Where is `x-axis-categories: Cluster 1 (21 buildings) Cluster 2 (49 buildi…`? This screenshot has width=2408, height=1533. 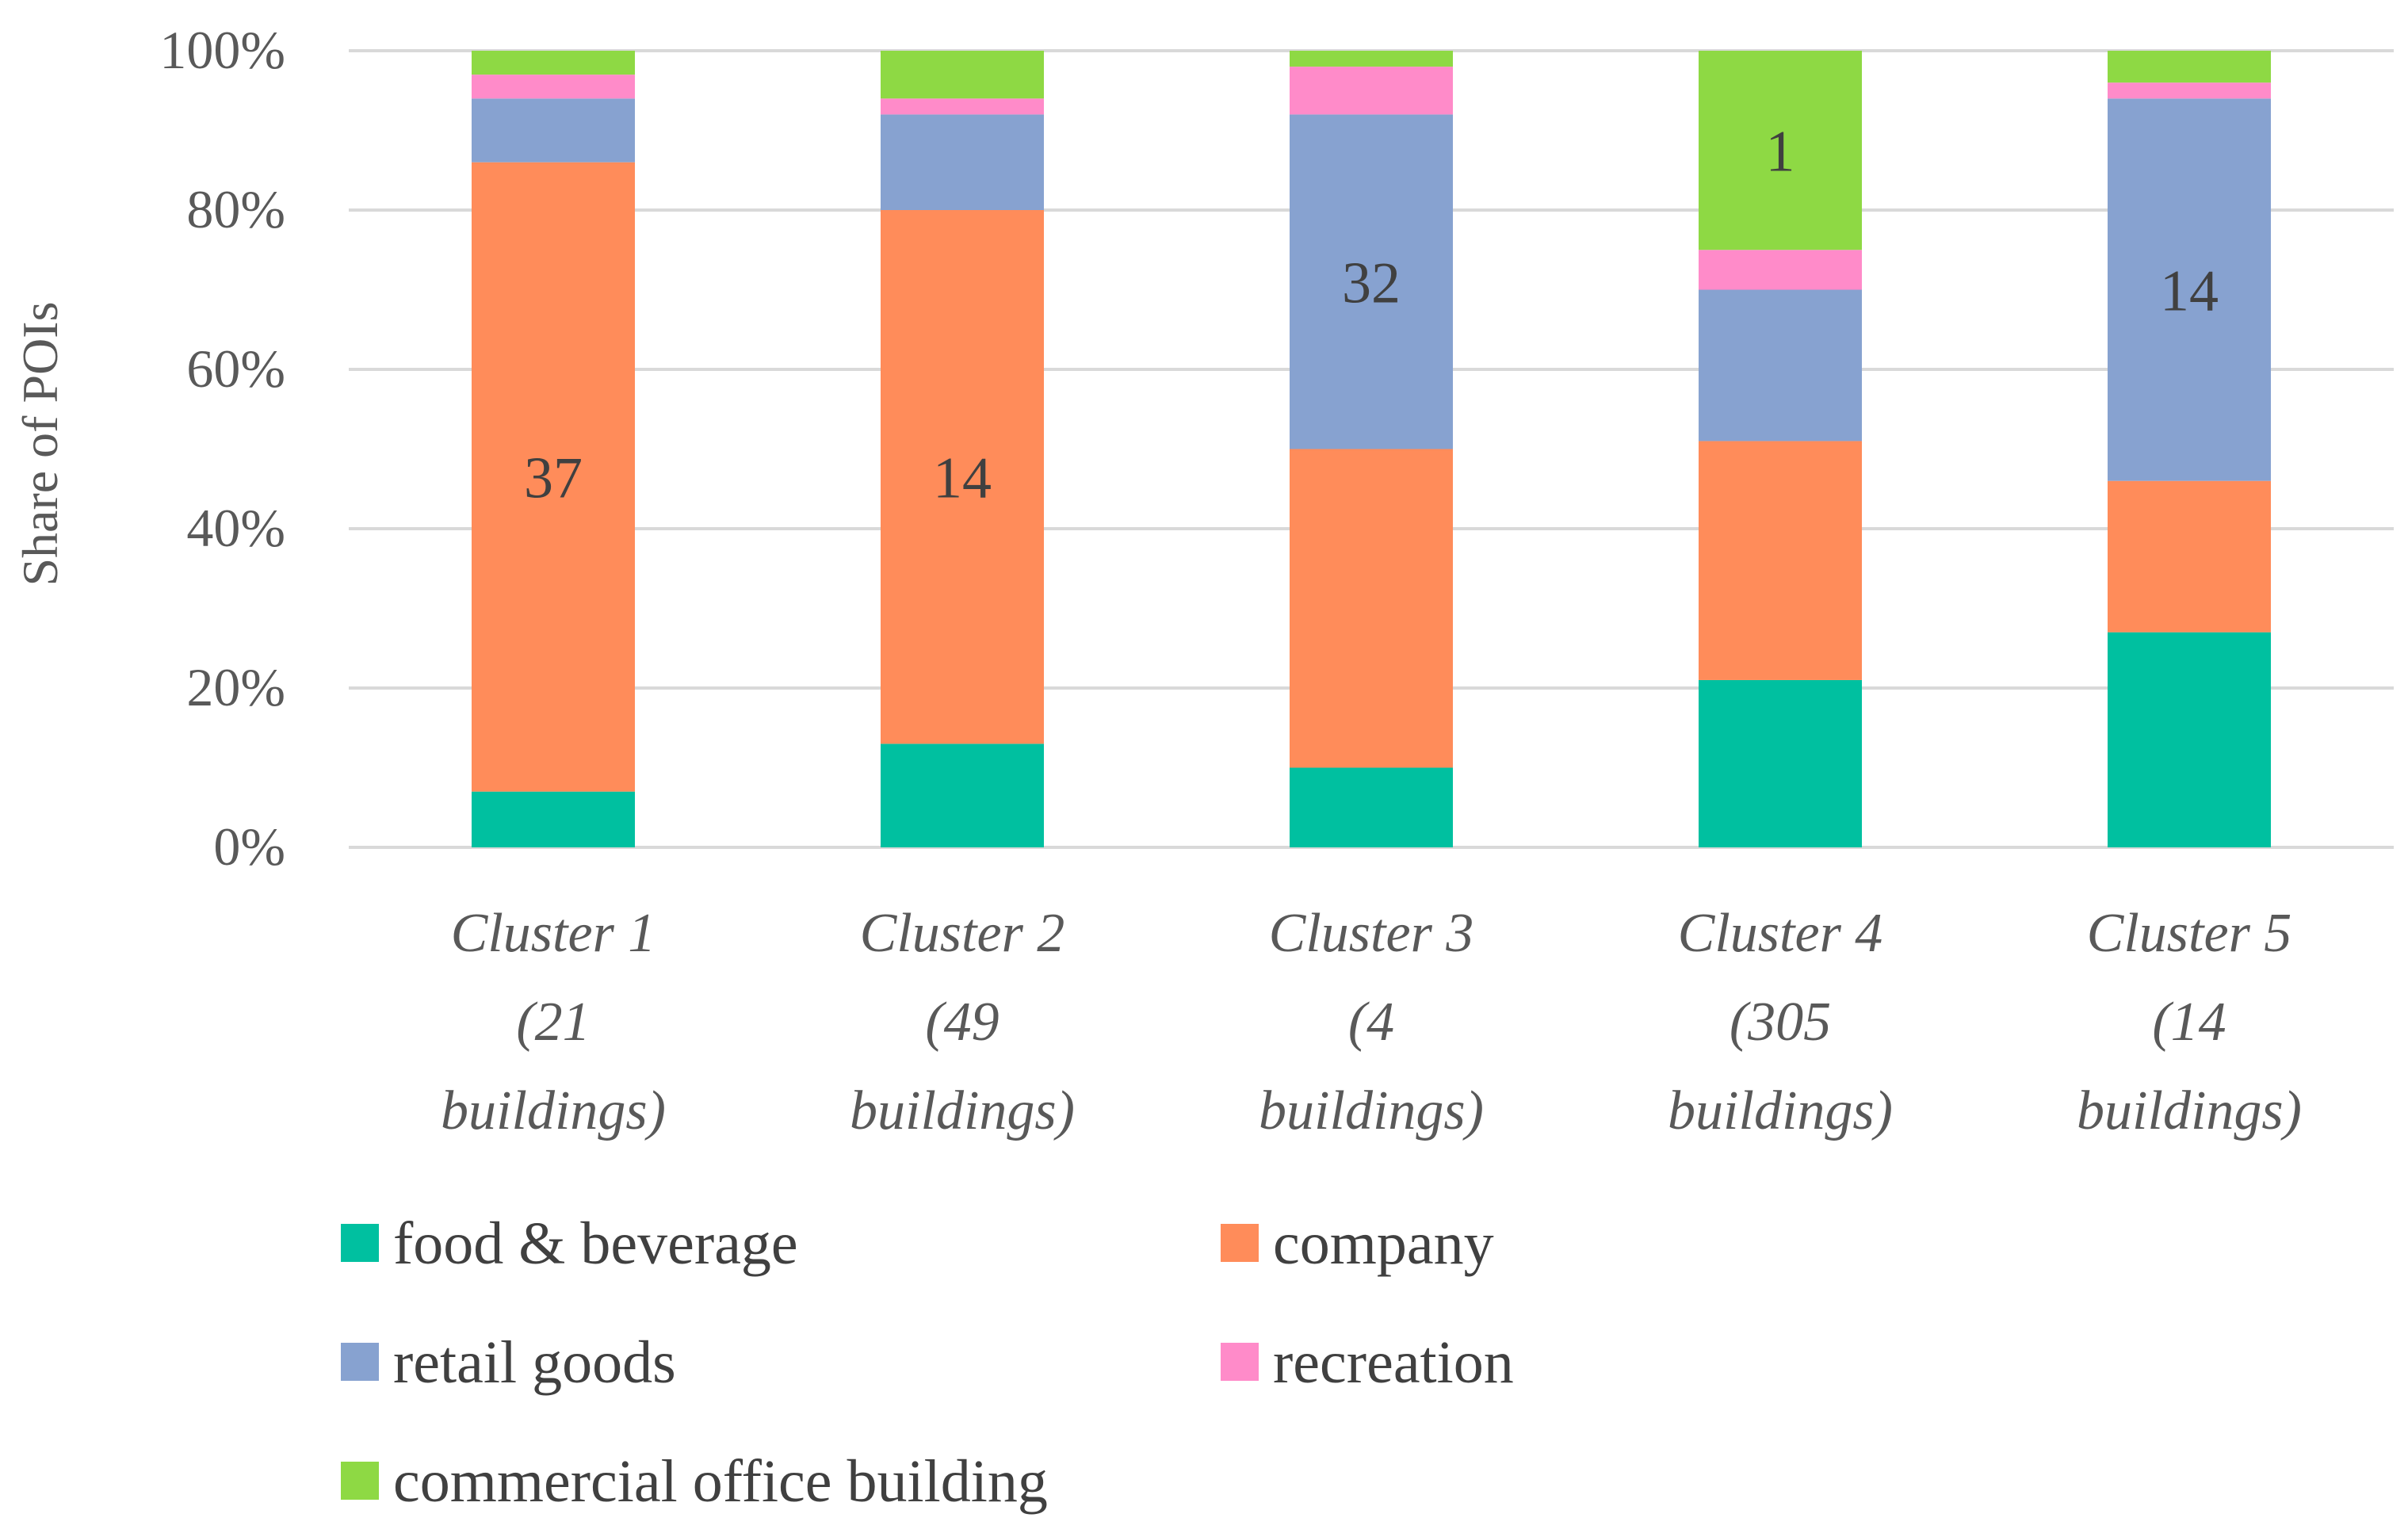
x-axis-categories: Cluster 1 (21 buildings) Cluster 2 (49 buildi… is located at coordinates (1371, 1022).